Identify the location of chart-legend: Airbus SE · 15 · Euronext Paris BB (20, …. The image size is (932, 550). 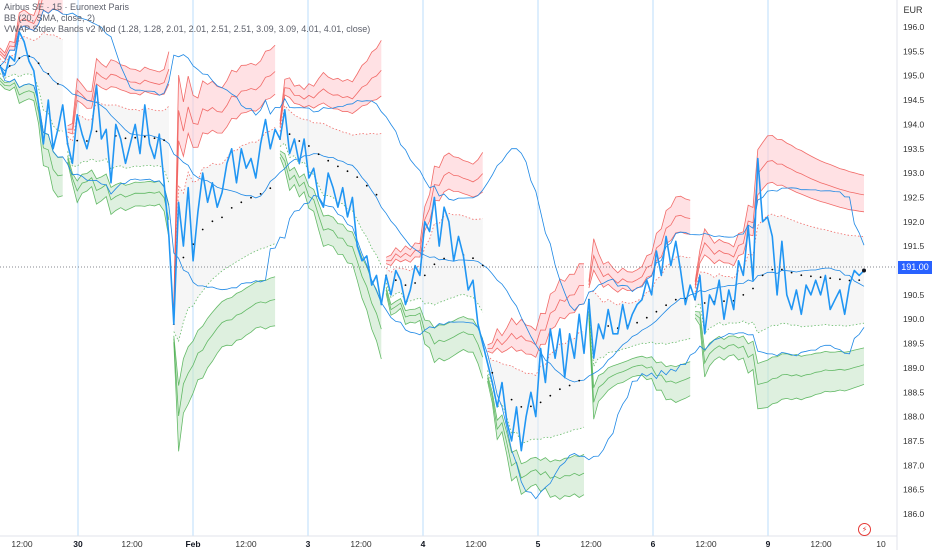
(187, 18).